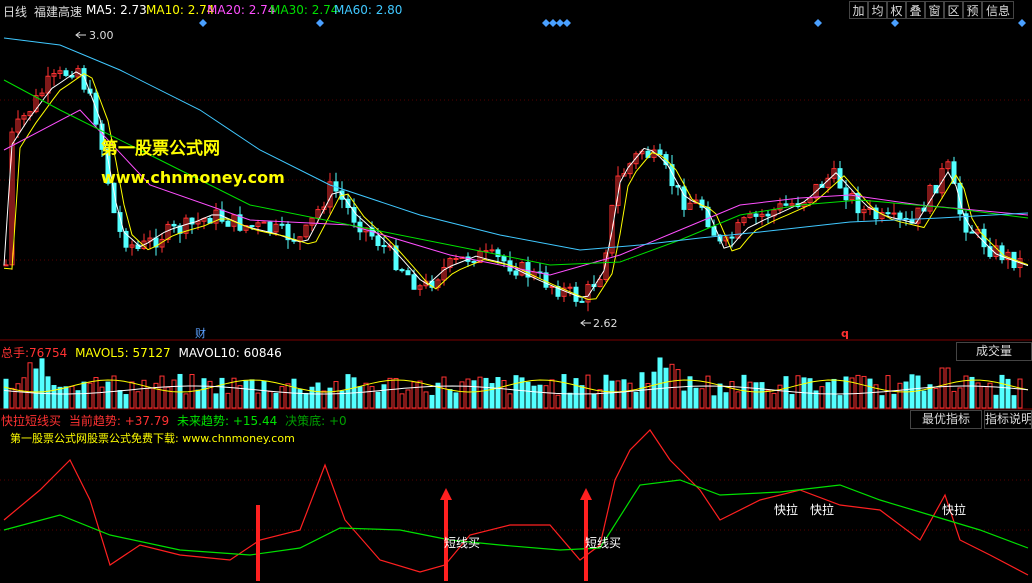 The width and height of the screenshot is (1032, 583). I want to click on high-price-marker: 3.00, so click(94, 35).